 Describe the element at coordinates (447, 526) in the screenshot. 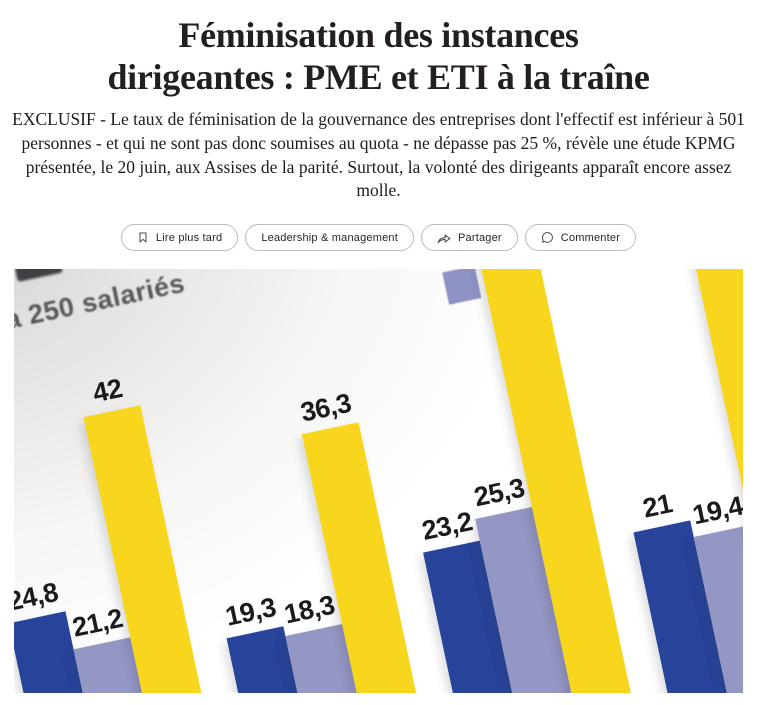

I see `chart-bar-value-label: 23,2` at that location.